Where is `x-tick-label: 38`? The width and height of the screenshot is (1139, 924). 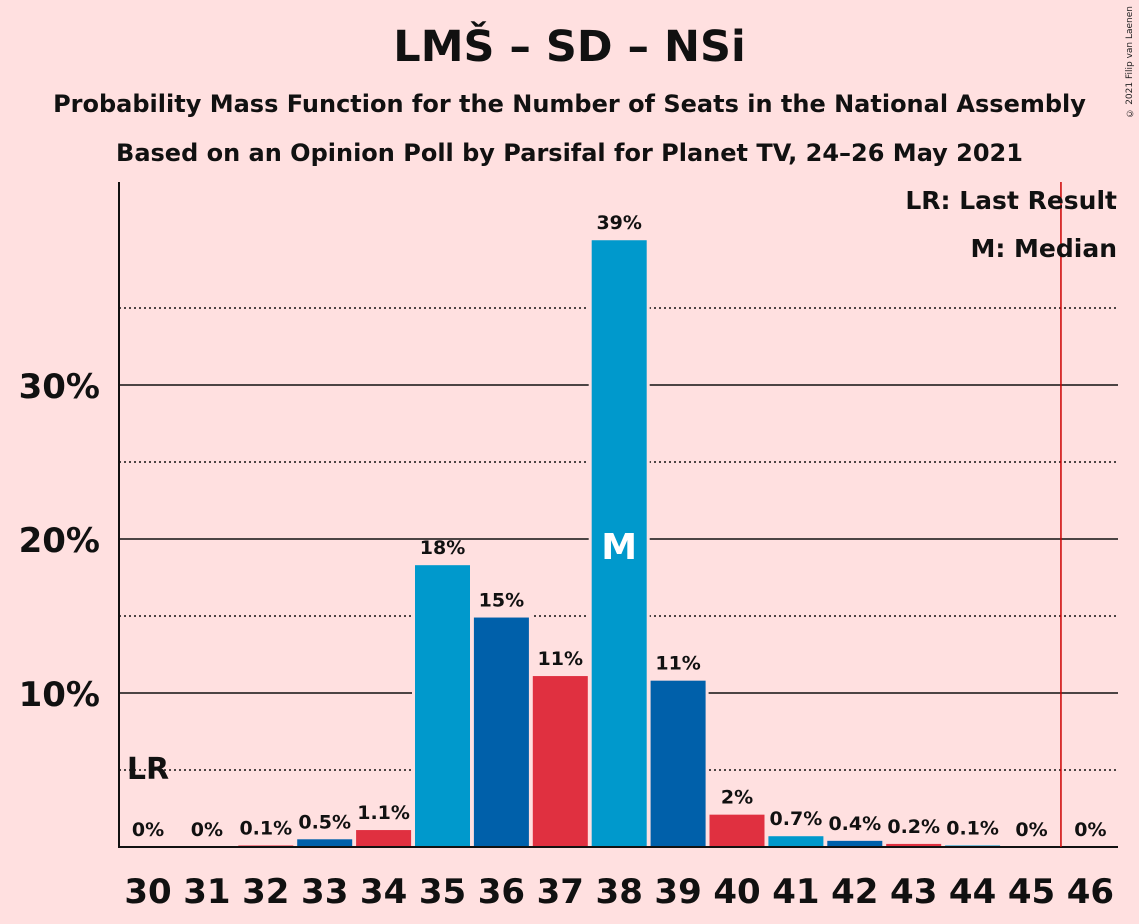
x-tick-label: 38 is located at coordinates (619, 892).